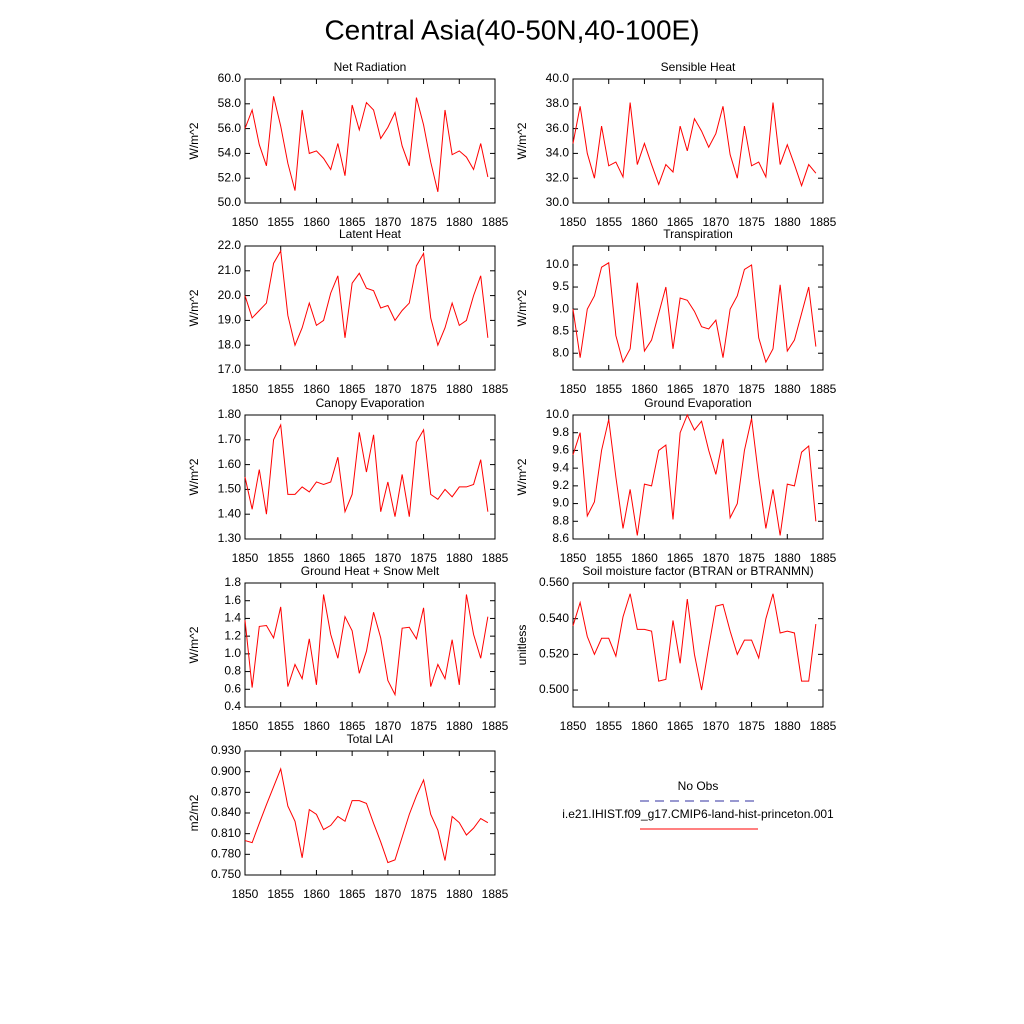 The width and height of the screenshot is (1024, 1024). I want to click on y-tick-label: 9.2, so click(560, 485).